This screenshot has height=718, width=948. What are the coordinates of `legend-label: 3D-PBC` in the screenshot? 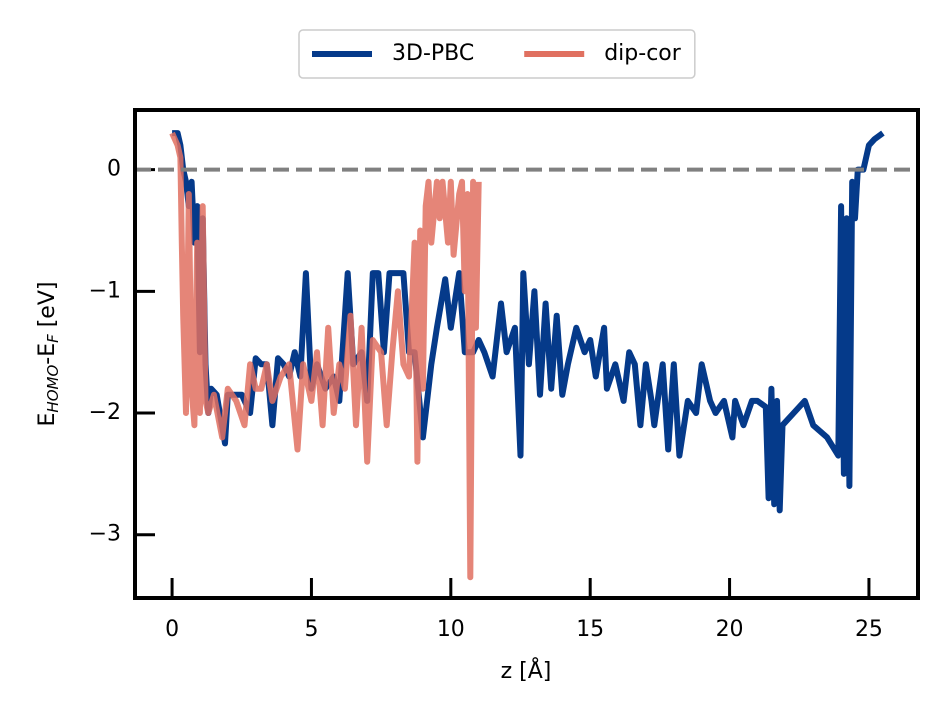 It's located at (433, 53).